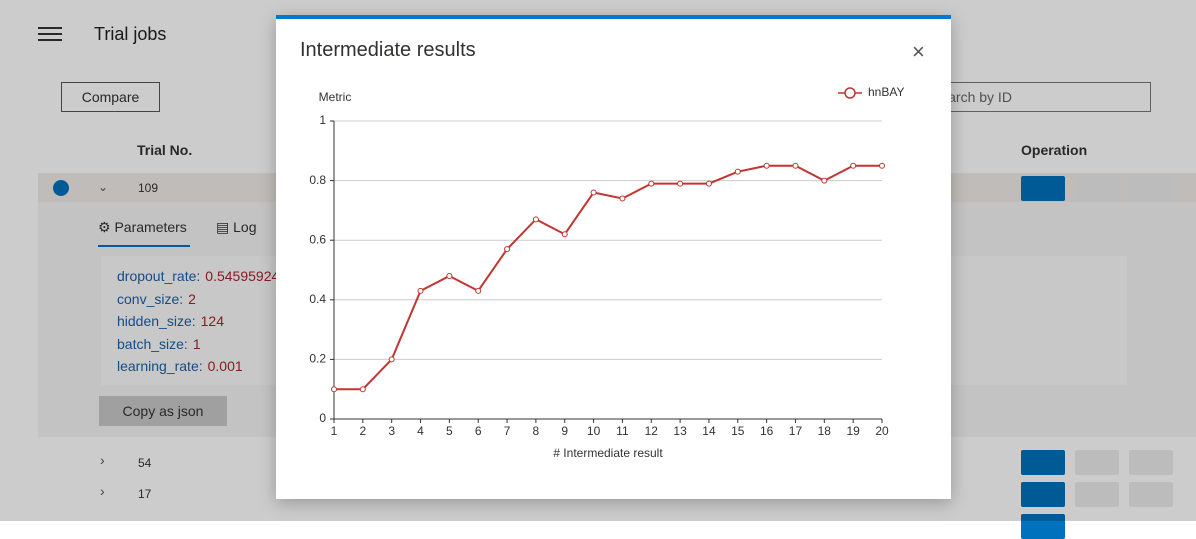  I want to click on parameter-name: dropout_rate:, so click(159, 276).